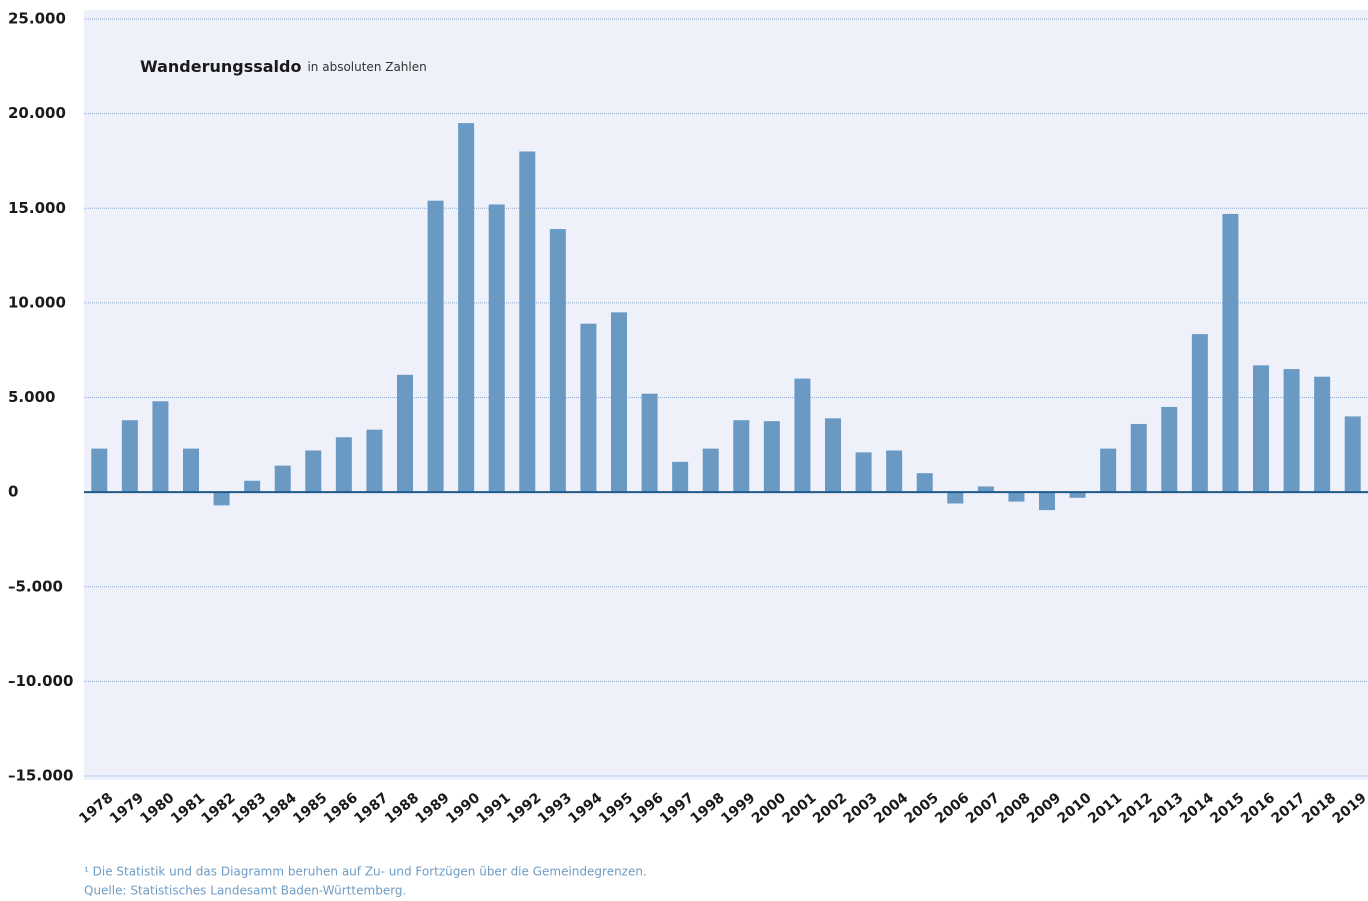  I want to click on x-tick-label: 1984, so click(280, 808).